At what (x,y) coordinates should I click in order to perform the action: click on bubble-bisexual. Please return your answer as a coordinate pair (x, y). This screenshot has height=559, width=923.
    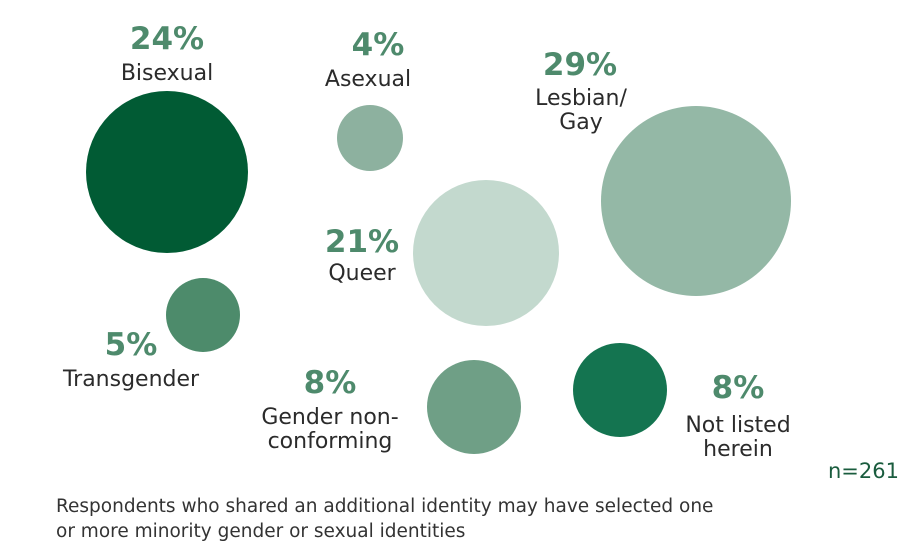
    Looking at the image, I should click on (167, 172).